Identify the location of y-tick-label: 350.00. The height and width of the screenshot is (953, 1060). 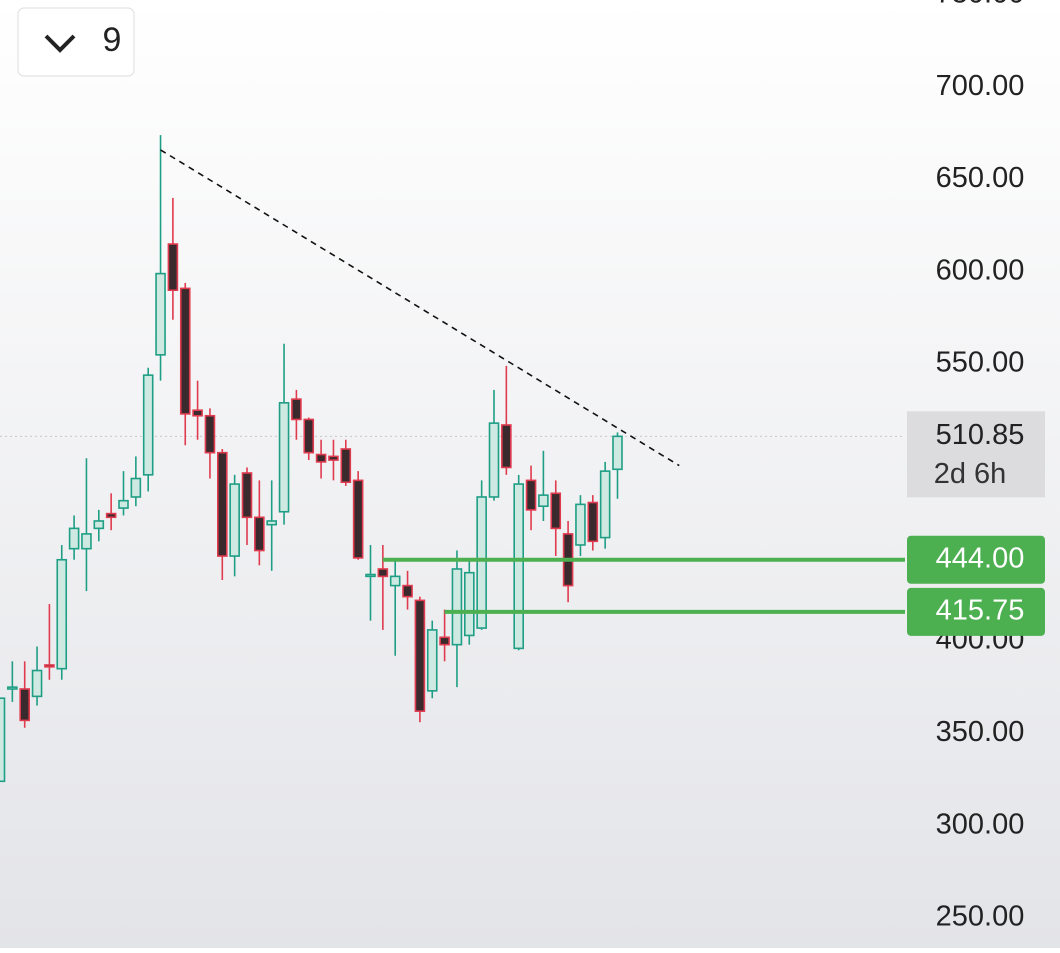
(980, 732).